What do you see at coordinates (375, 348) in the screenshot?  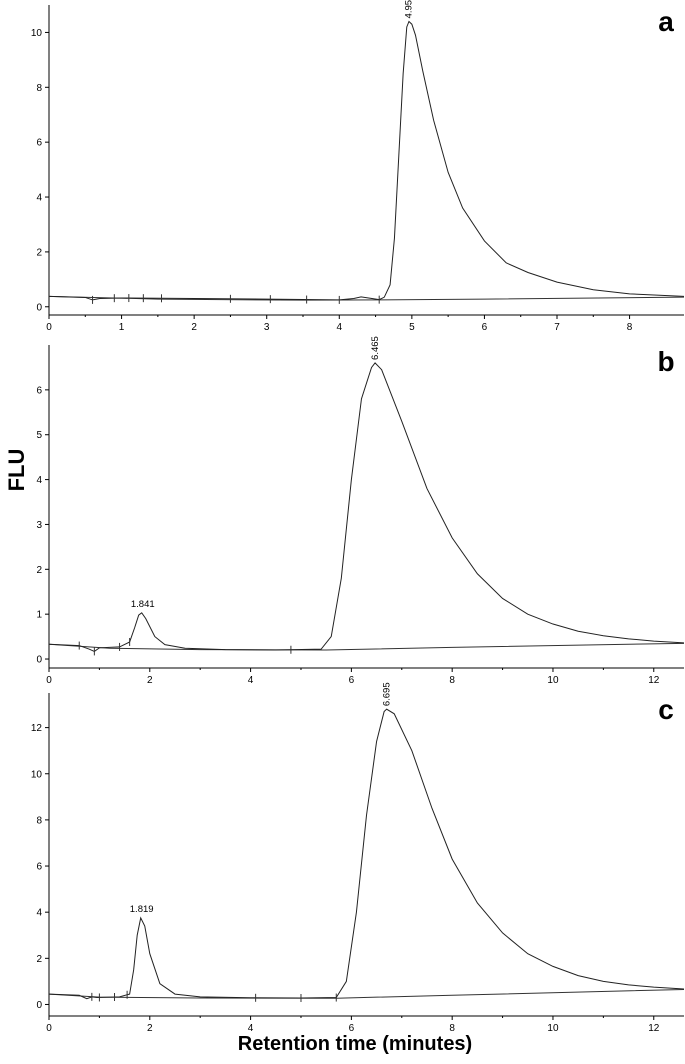 I see `peak-label: 6.465` at bounding box center [375, 348].